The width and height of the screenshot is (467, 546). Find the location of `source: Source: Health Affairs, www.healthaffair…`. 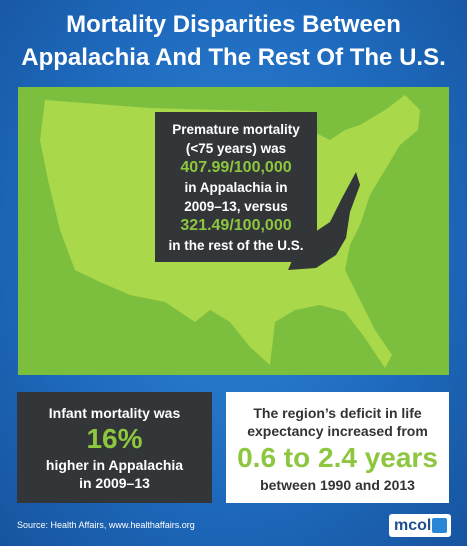

source: Source: Health Affairs, www.healthaffair… is located at coordinates (106, 525).